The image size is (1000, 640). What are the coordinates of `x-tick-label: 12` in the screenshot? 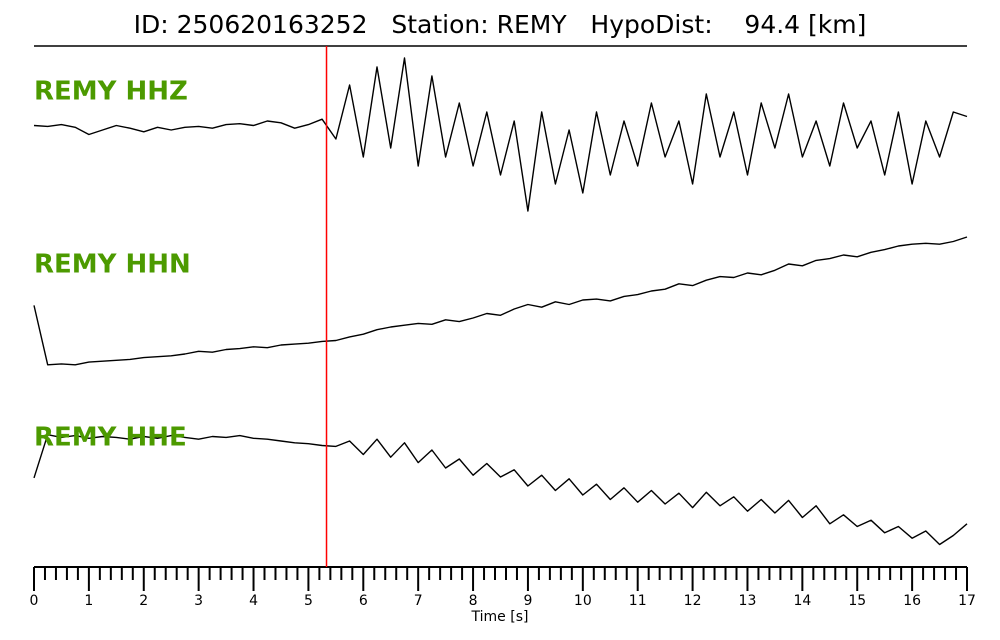 It's located at (693, 601).